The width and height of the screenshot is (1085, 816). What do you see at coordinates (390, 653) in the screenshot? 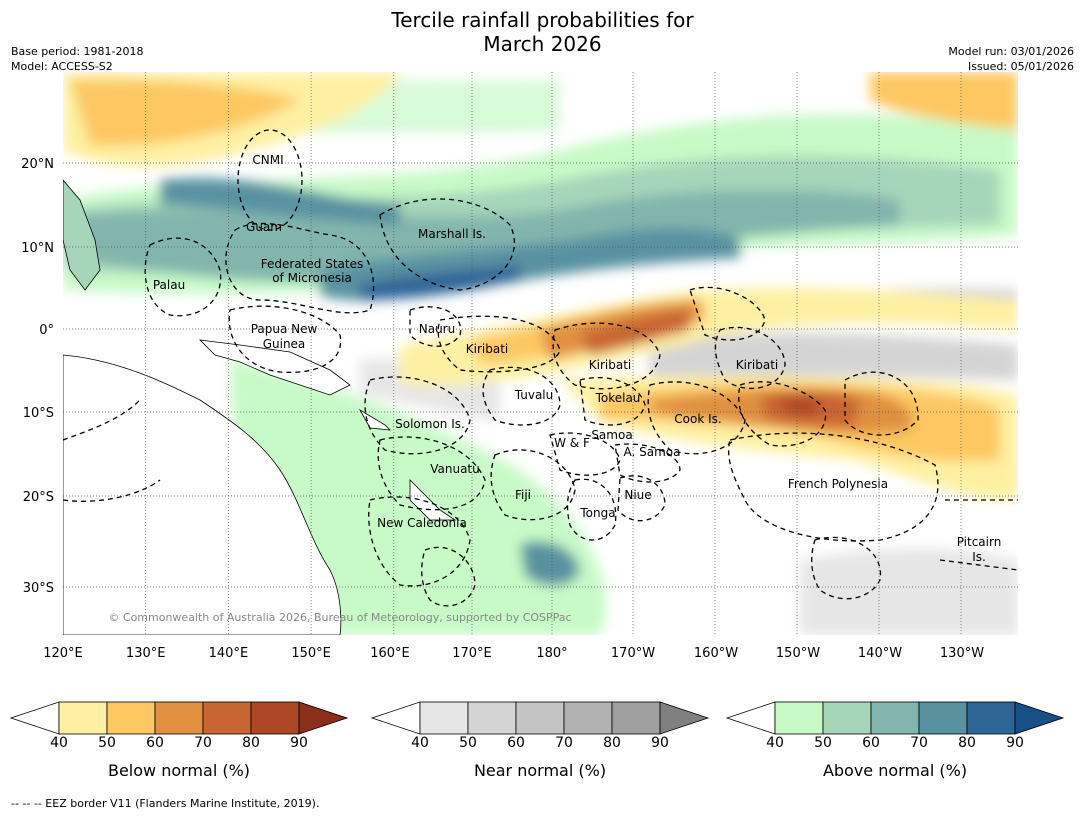
I see `lon-label: 160°E` at bounding box center [390, 653].